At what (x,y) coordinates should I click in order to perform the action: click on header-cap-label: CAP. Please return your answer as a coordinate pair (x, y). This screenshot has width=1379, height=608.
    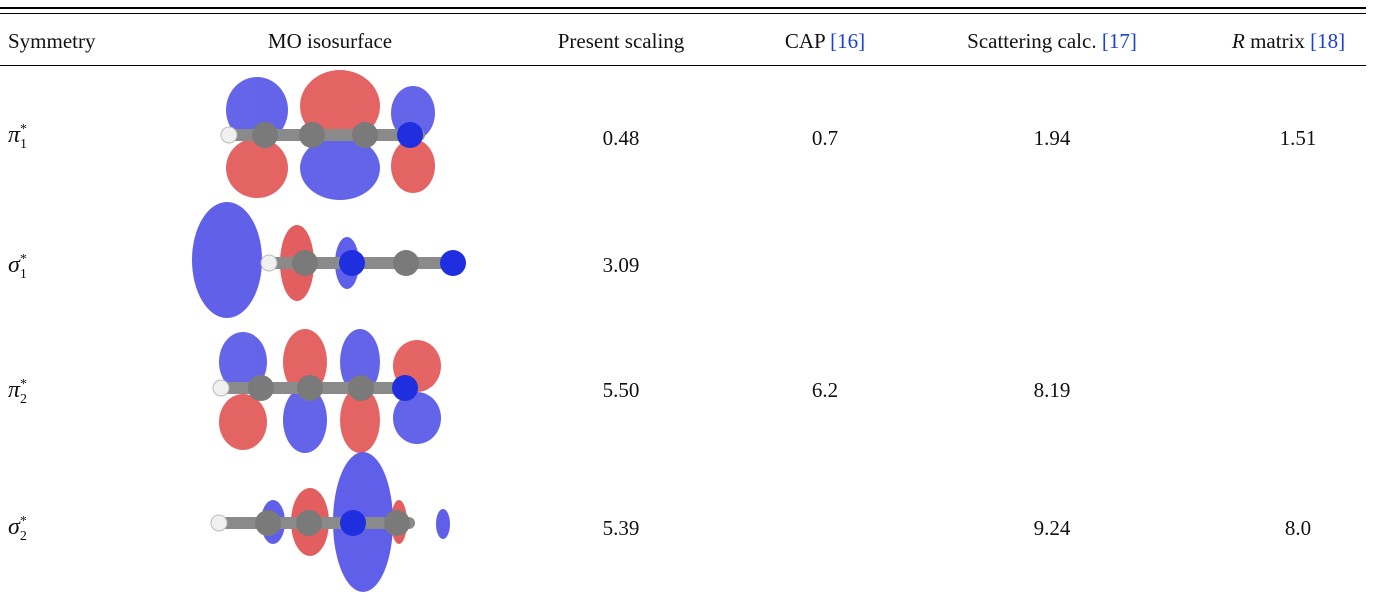
    Looking at the image, I should click on (804, 41).